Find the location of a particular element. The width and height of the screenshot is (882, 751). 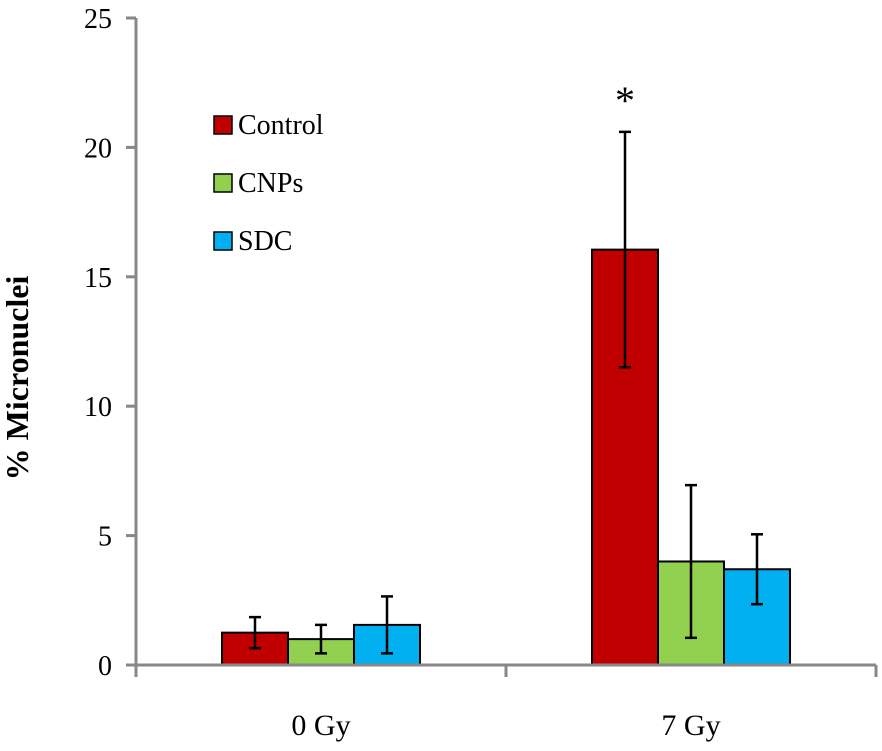

legend-entry: Control is located at coordinates (281, 125).